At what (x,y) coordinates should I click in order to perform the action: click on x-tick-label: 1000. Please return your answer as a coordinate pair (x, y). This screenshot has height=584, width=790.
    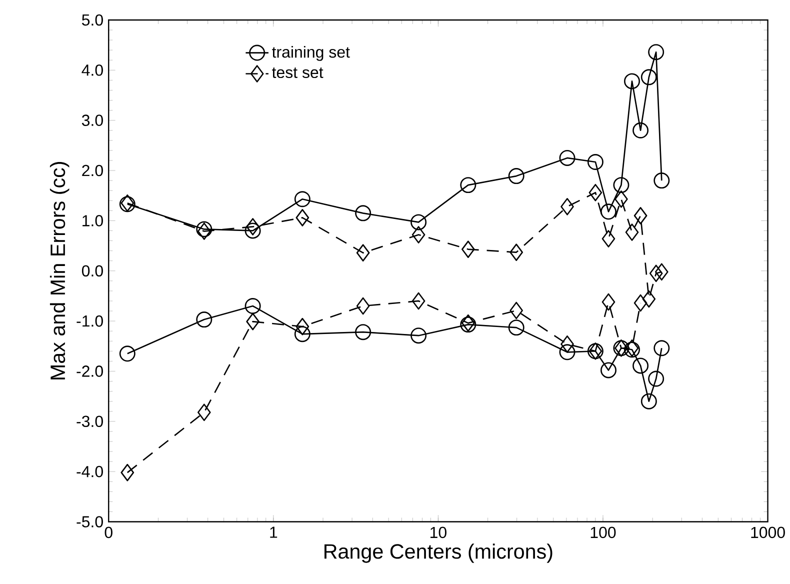
    Looking at the image, I should click on (768, 532).